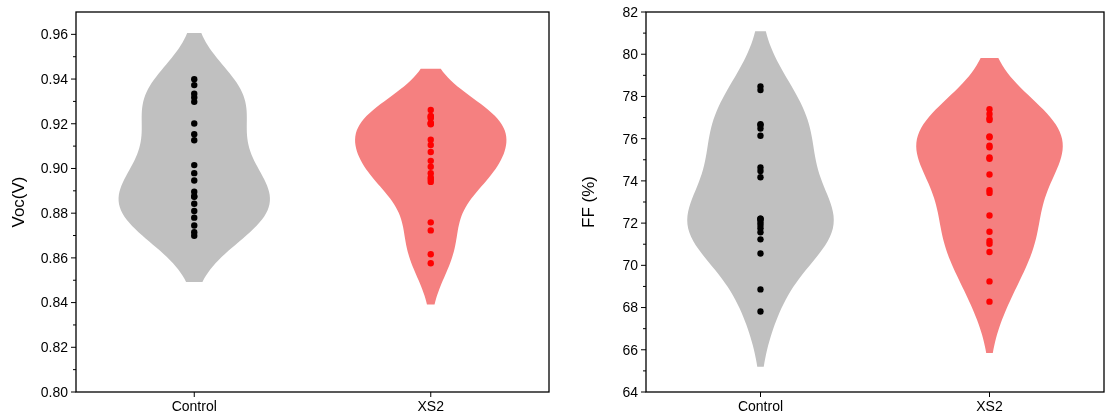 The height and width of the screenshot is (419, 1110). What do you see at coordinates (588, 202) in the screenshot?
I see `y-axis-title: FF (%)` at bounding box center [588, 202].